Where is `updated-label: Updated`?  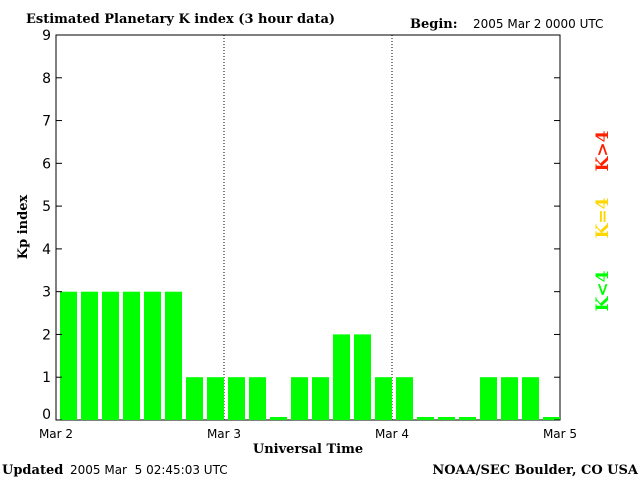
updated-label: Updated is located at coordinates (32, 470).